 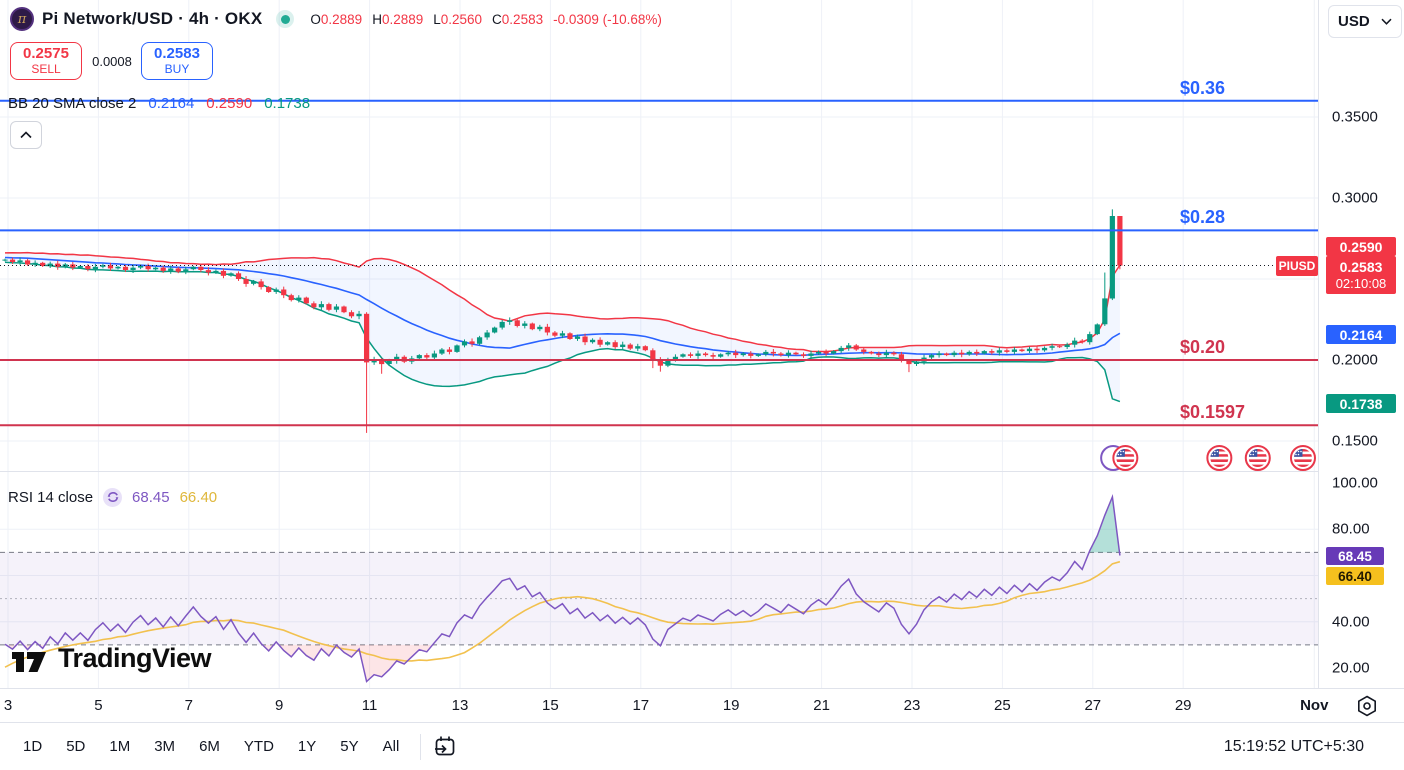 What do you see at coordinates (1351, 668) in the screenshot?
I see `rsi-tick: 20.00` at bounding box center [1351, 668].